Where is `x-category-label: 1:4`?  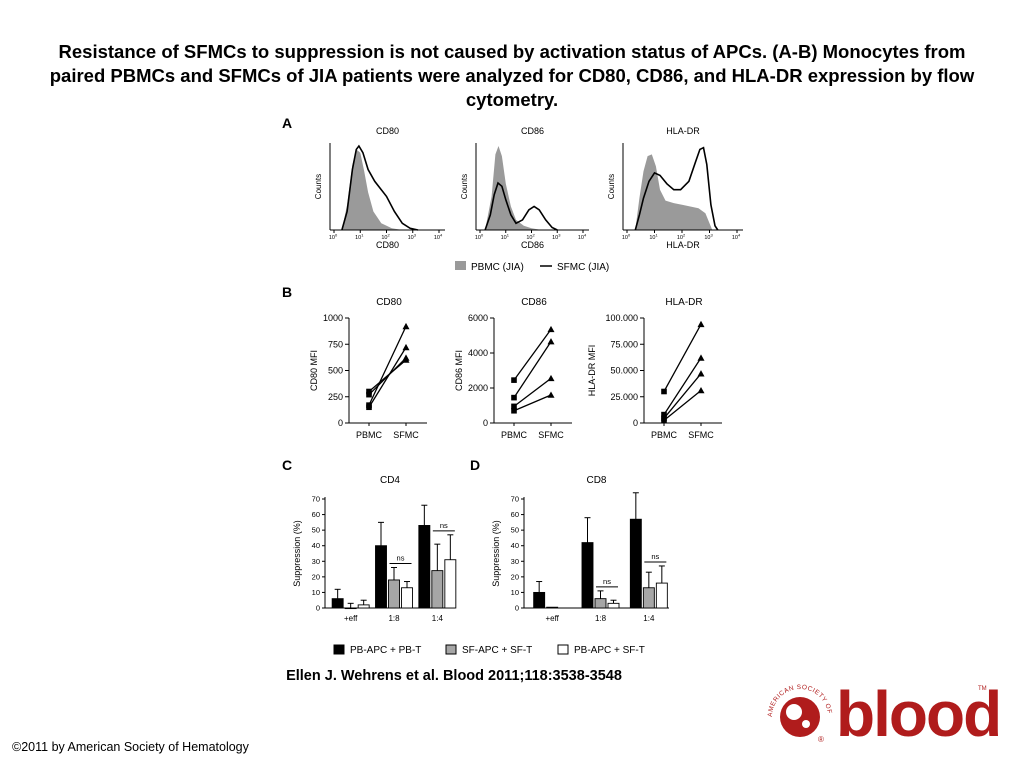 x-category-label: 1:4 is located at coordinates (438, 618).